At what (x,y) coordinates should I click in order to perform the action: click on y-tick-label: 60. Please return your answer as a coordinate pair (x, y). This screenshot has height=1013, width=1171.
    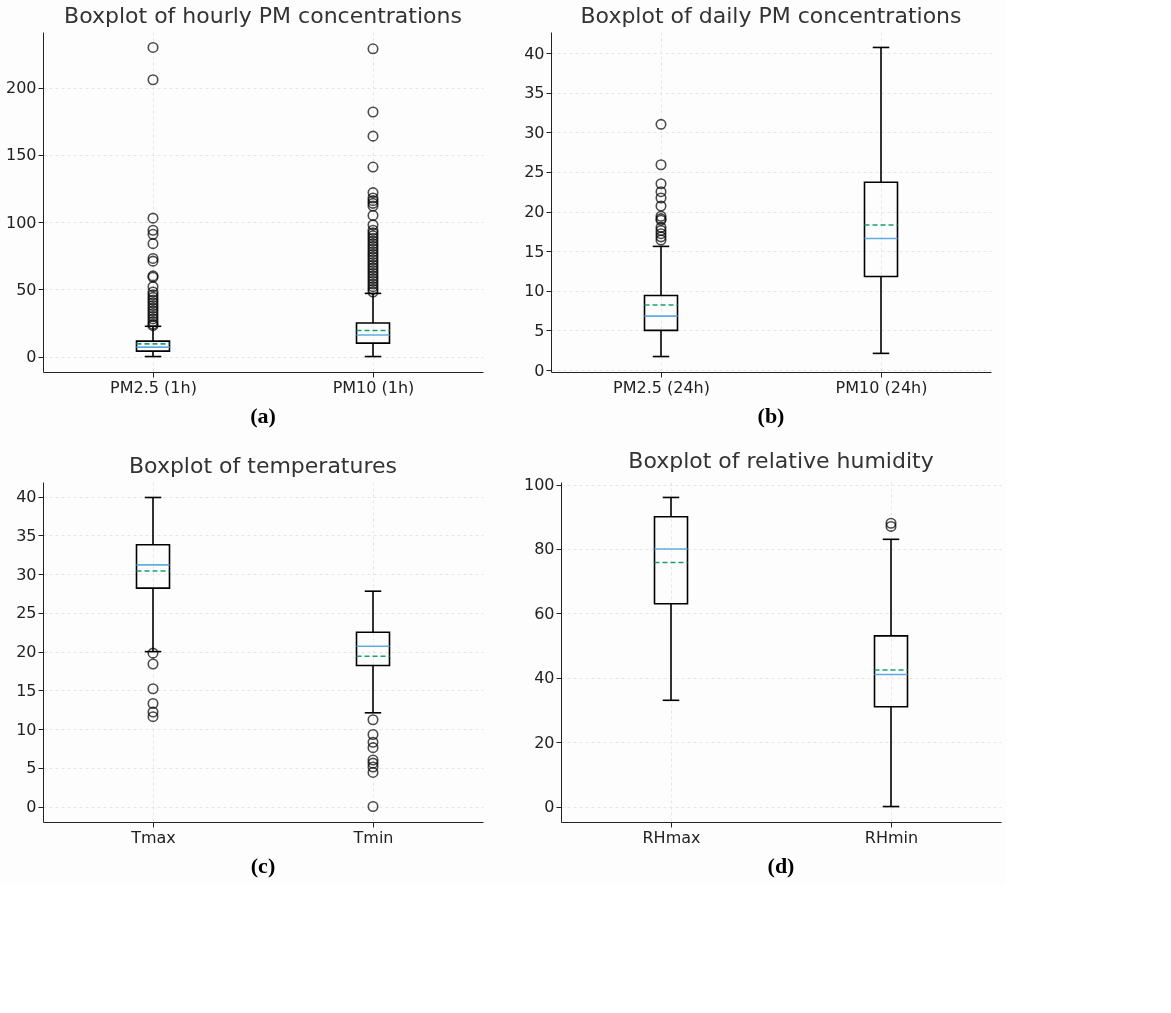
    Looking at the image, I should click on (544, 613).